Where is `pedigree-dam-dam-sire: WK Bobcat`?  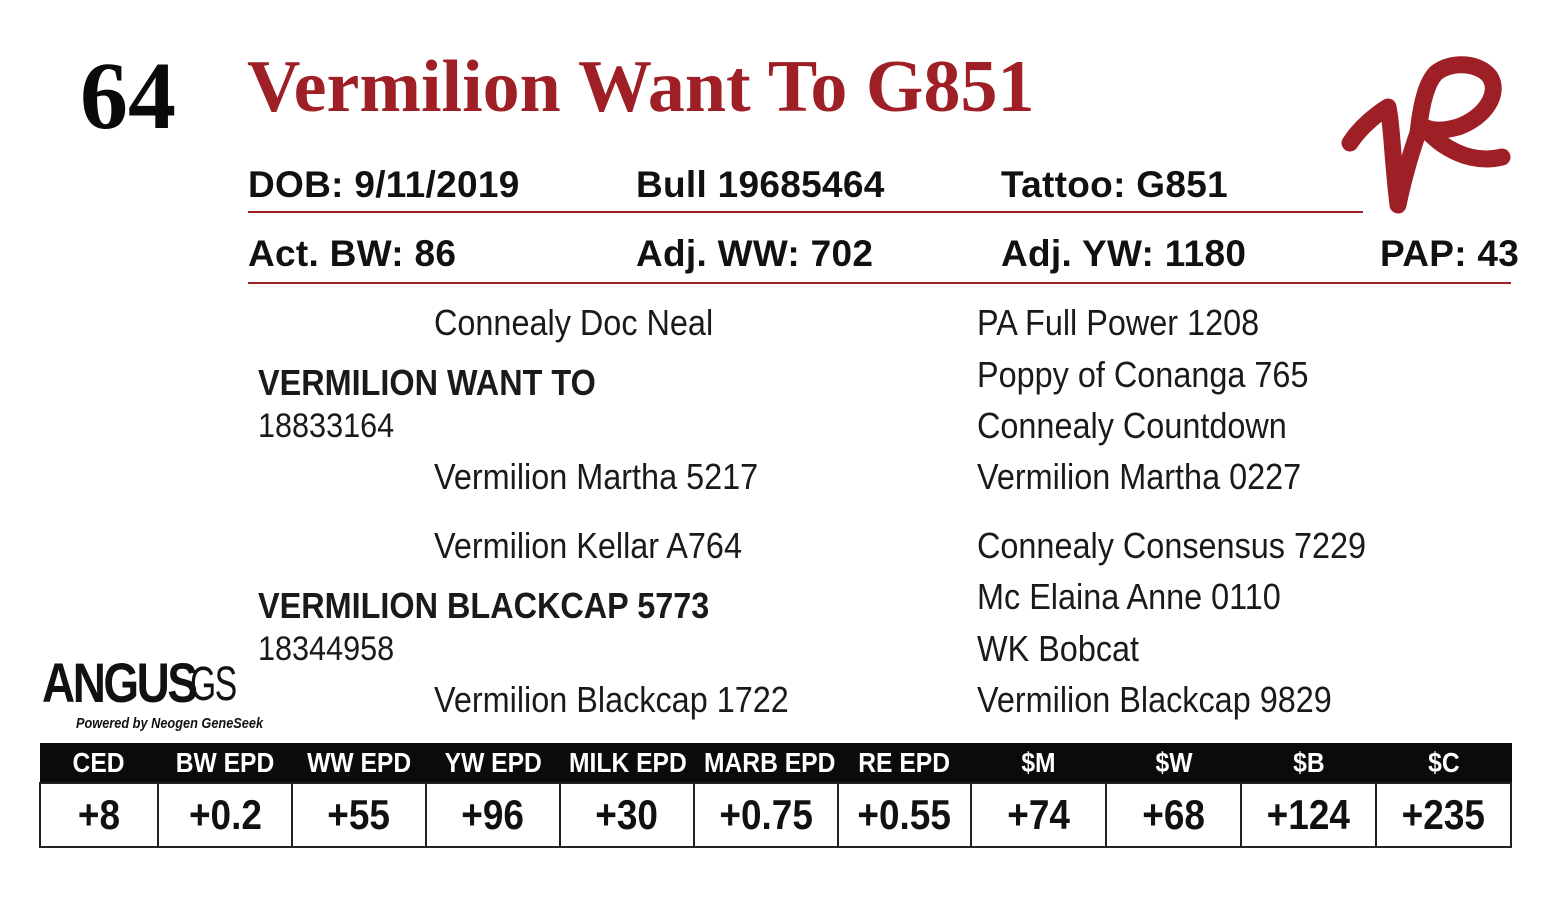
pedigree-dam-dam-sire: WK Bobcat is located at coordinates (1058, 648).